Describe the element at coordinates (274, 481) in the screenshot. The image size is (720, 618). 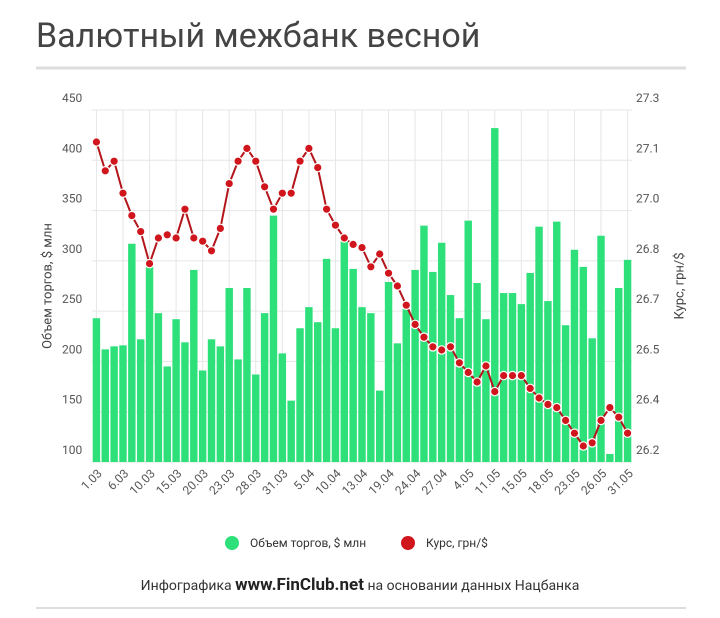
I see `x-tick-label: 31.03` at that location.